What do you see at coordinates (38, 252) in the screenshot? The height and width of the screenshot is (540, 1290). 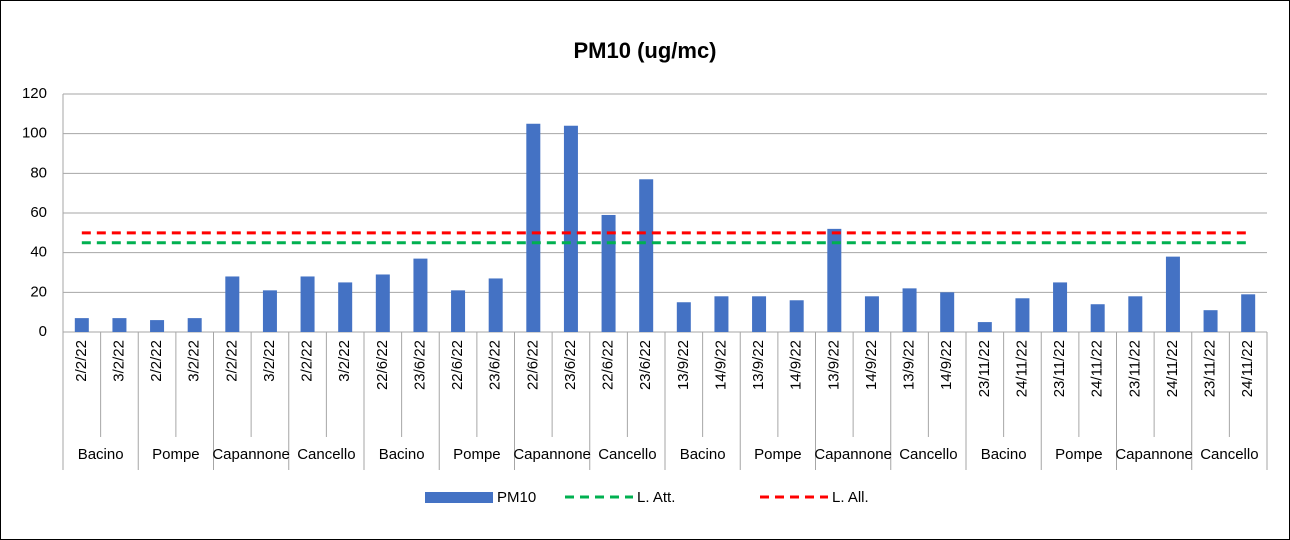 I see `y-tick-label: 40` at bounding box center [38, 252].